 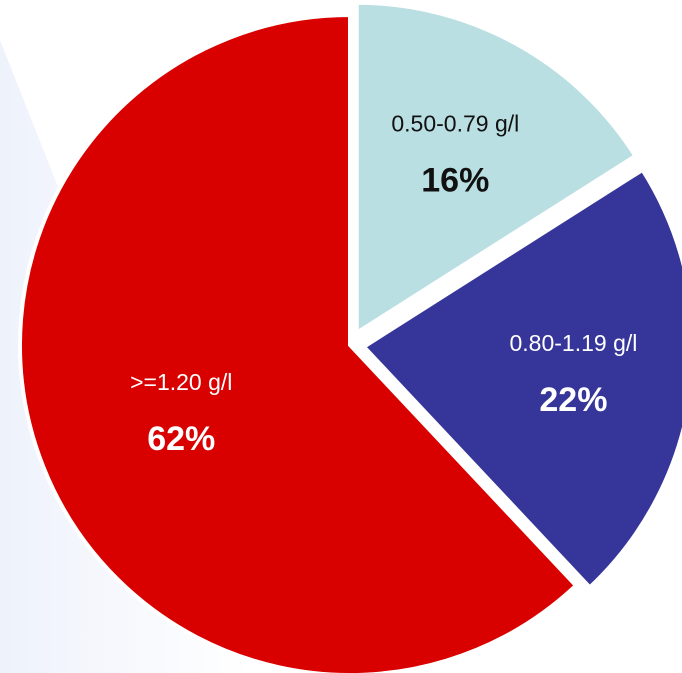 I want to click on pie-slice-label-2: 0.80-1.19 g/l, so click(x=573, y=343).